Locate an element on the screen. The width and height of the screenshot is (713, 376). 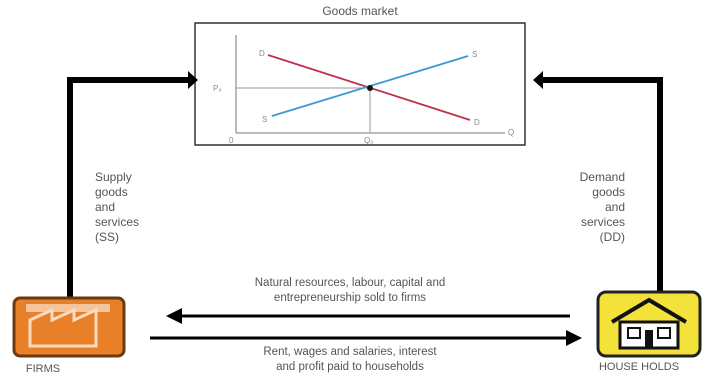
equilibrium-point is located at coordinates (370, 88).